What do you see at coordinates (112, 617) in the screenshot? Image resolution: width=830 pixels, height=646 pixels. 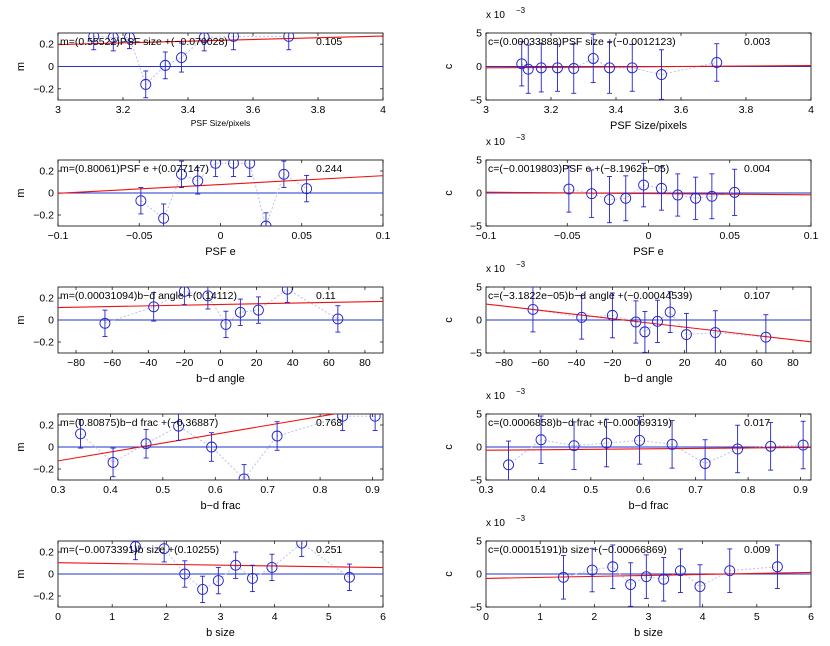 I see `x-tick-label: 1` at bounding box center [112, 617].